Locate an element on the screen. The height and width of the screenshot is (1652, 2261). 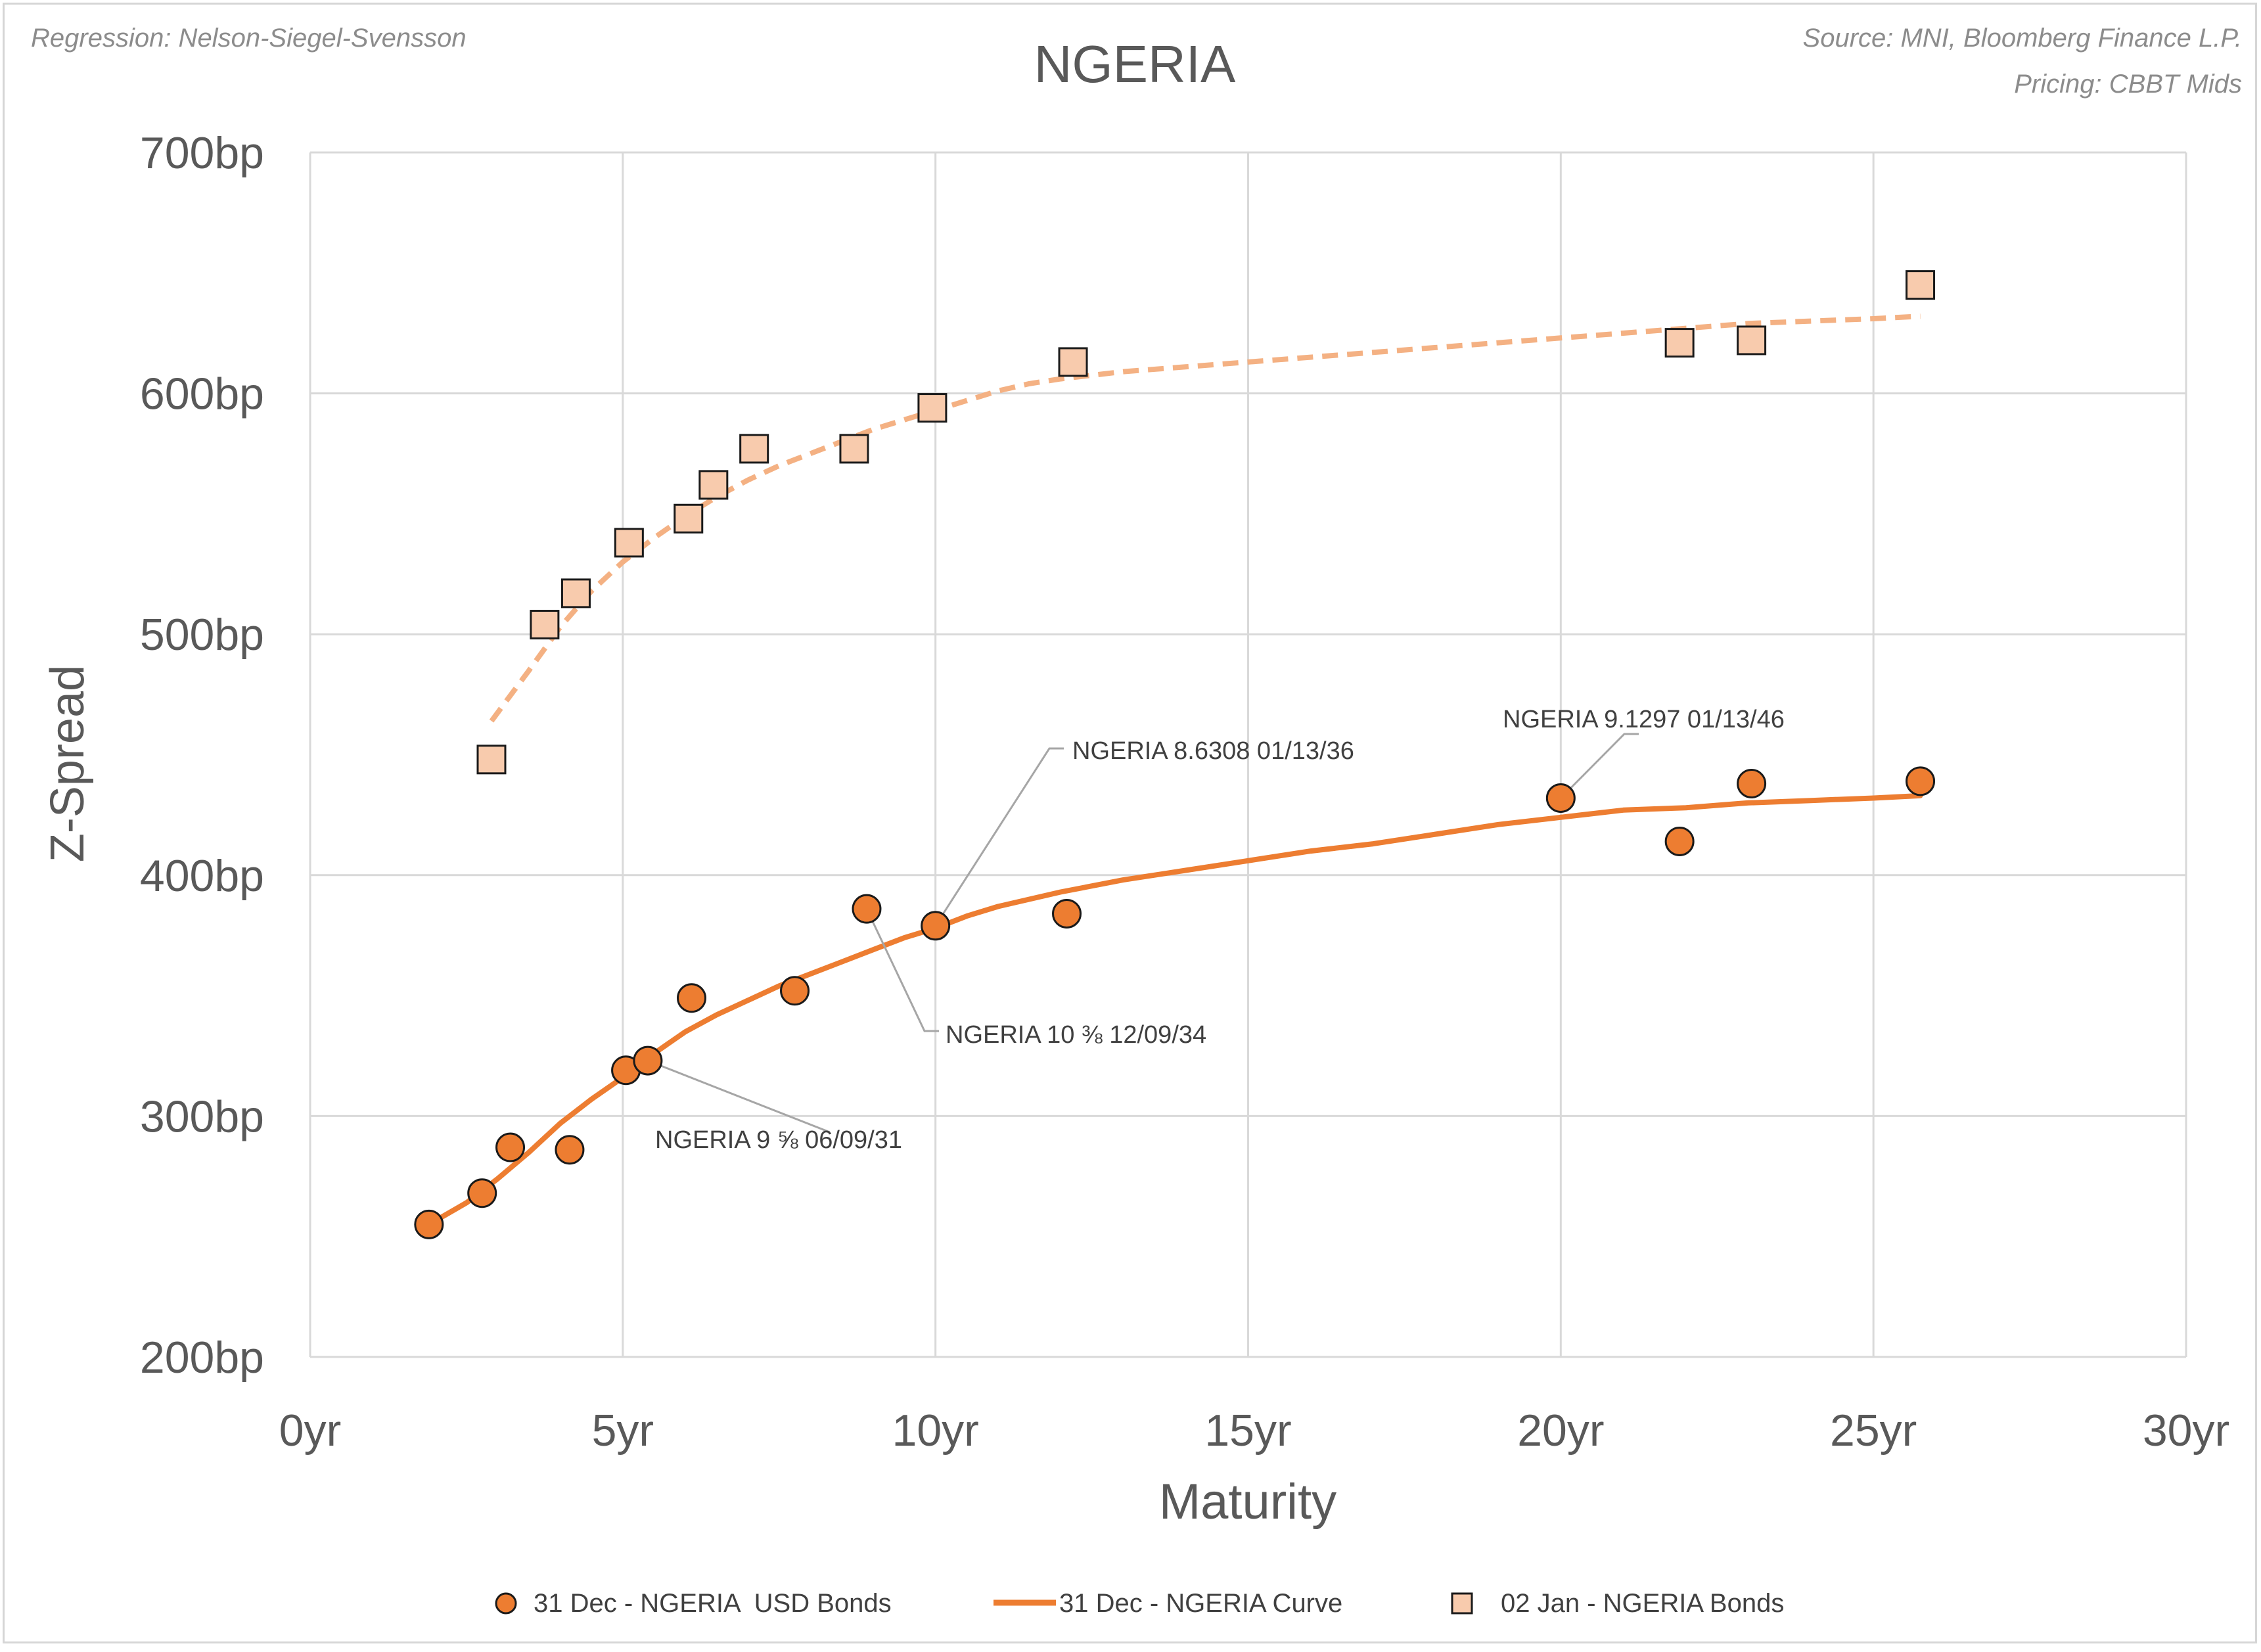
legend-label-jan-bonds: 02 Jan - NGERIA Bonds is located at coordinates (1642, 1603).